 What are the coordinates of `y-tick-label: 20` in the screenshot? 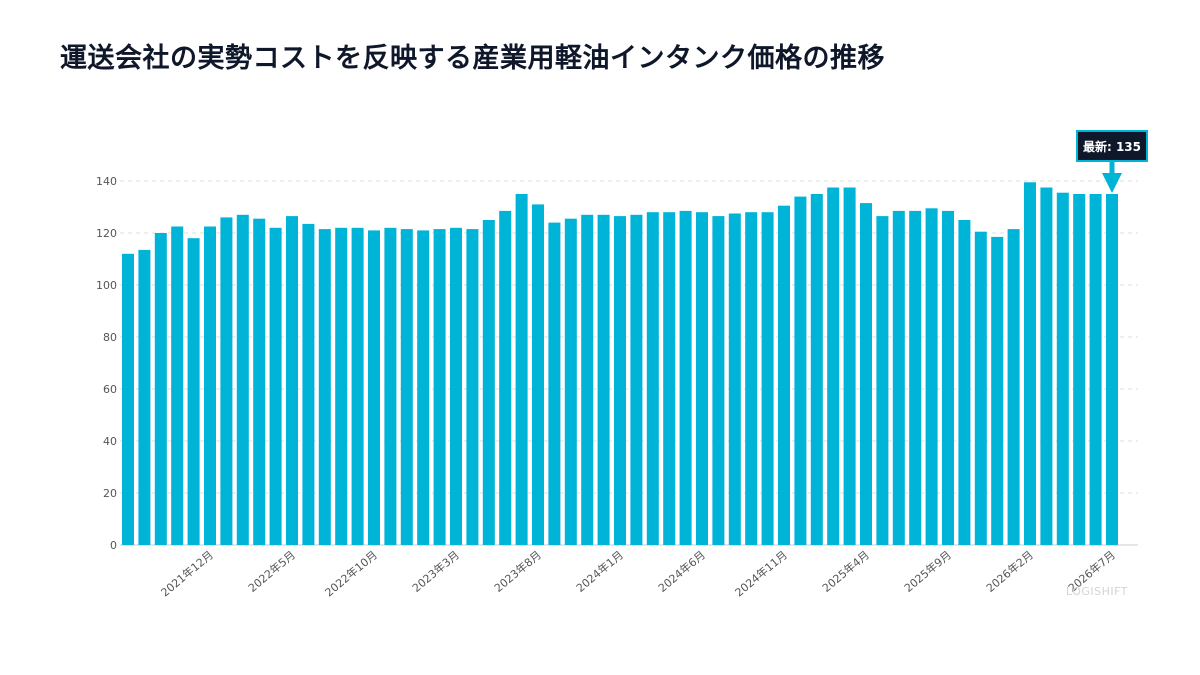 It's located at (110, 493).